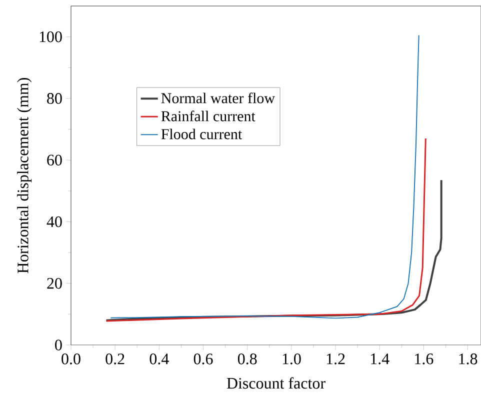 The height and width of the screenshot is (402, 481). What do you see at coordinates (54, 160) in the screenshot?
I see `y-tick-label: 60` at bounding box center [54, 160].